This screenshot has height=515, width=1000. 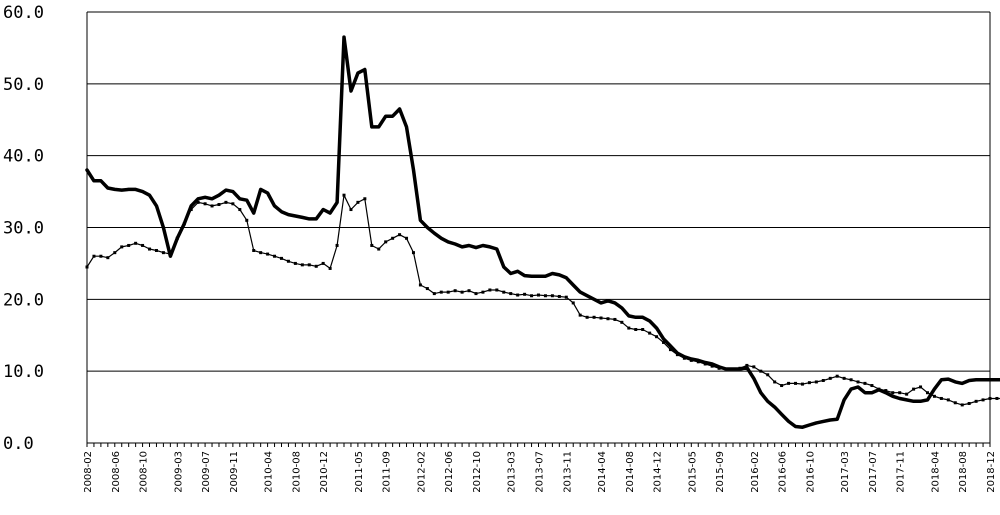 I want to click on y-tick-label: 10.0, so click(x=23, y=372).